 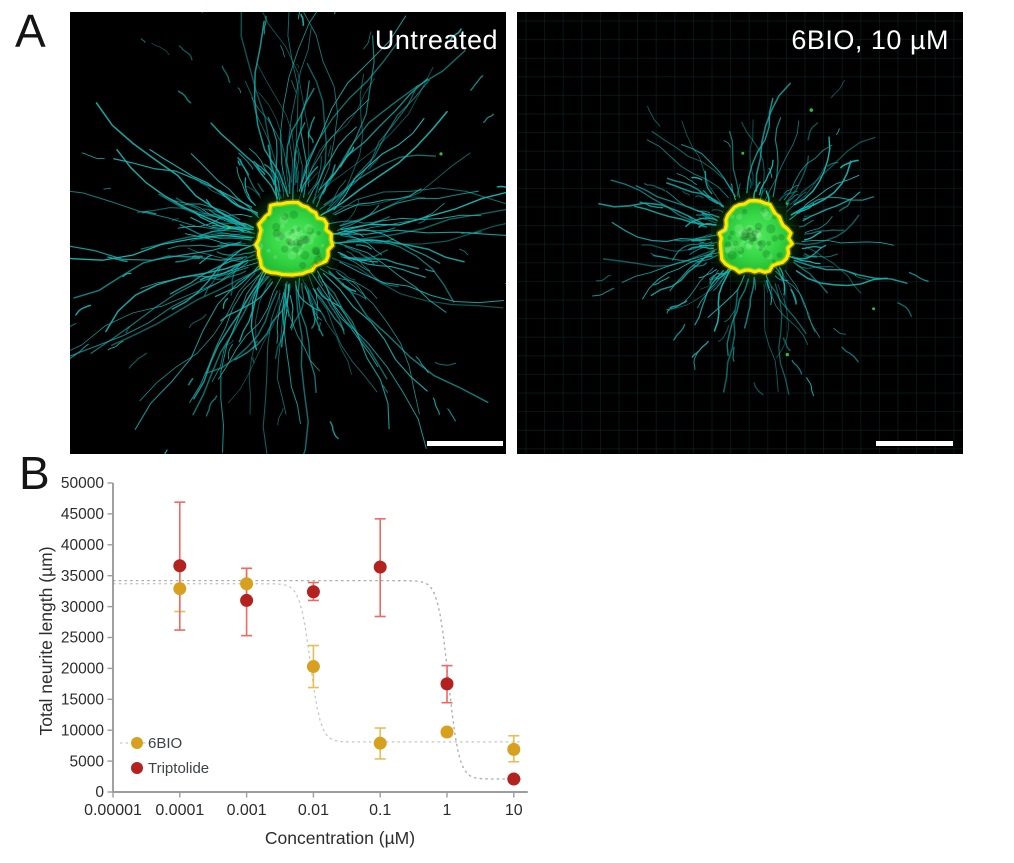 I want to click on neurosphere-outline, so click(x=755, y=236).